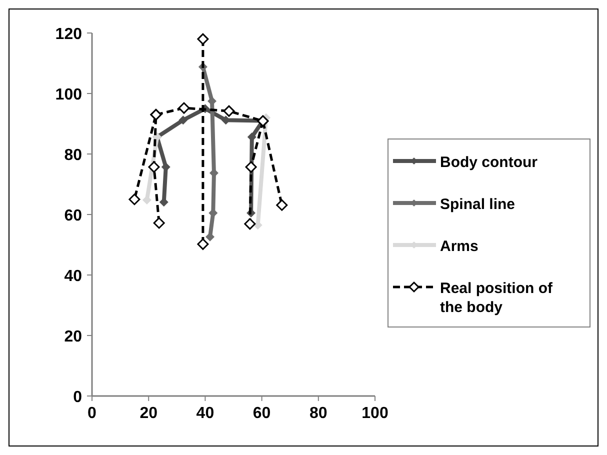 The image size is (607, 455). What do you see at coordinates (73, 276) in the screenshot?
I see `y-tick-label: 40` at bounding box center [73, 276].